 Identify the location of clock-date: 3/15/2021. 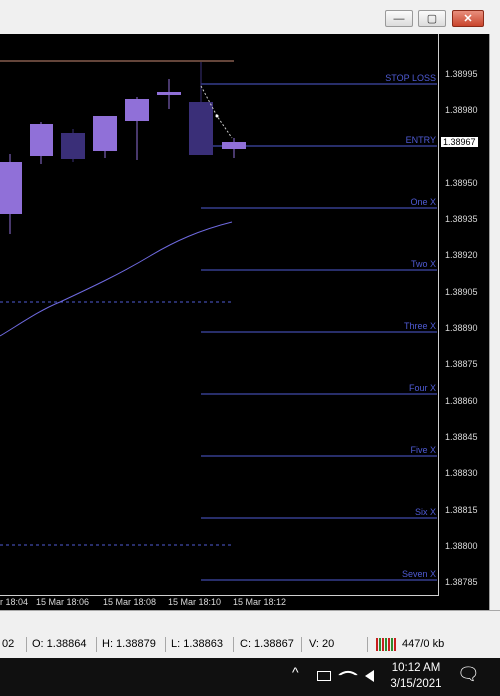
(416, 684).